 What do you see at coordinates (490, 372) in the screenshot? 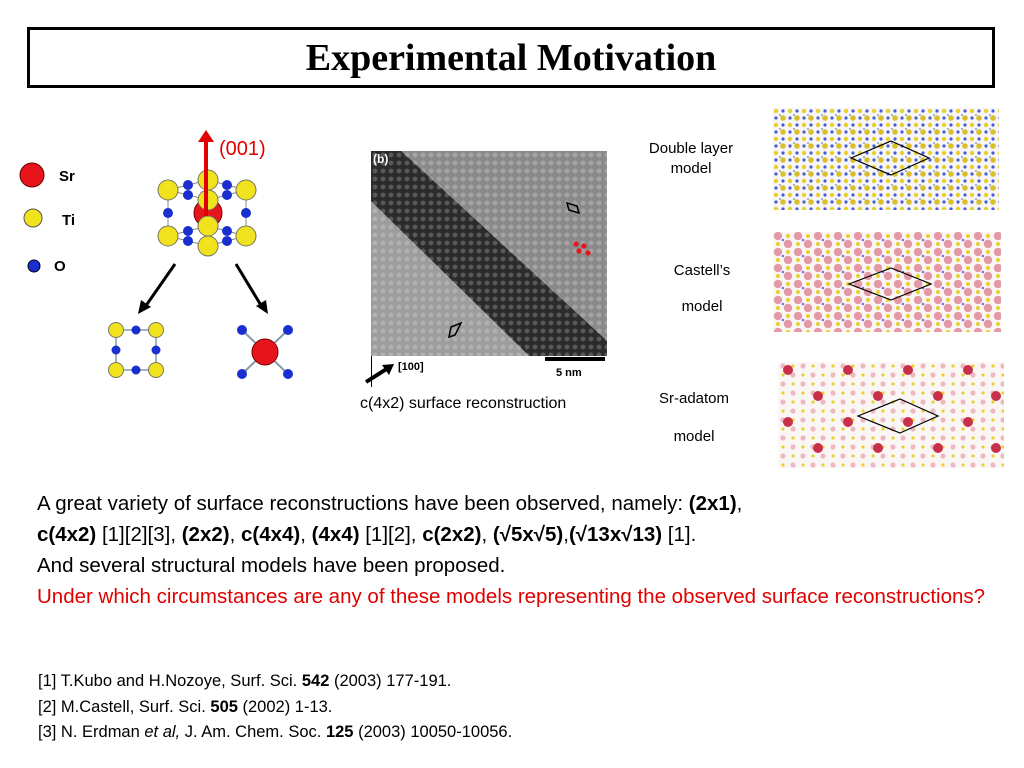
I see `stm-caption-bar` at bounding box center [490, 372].